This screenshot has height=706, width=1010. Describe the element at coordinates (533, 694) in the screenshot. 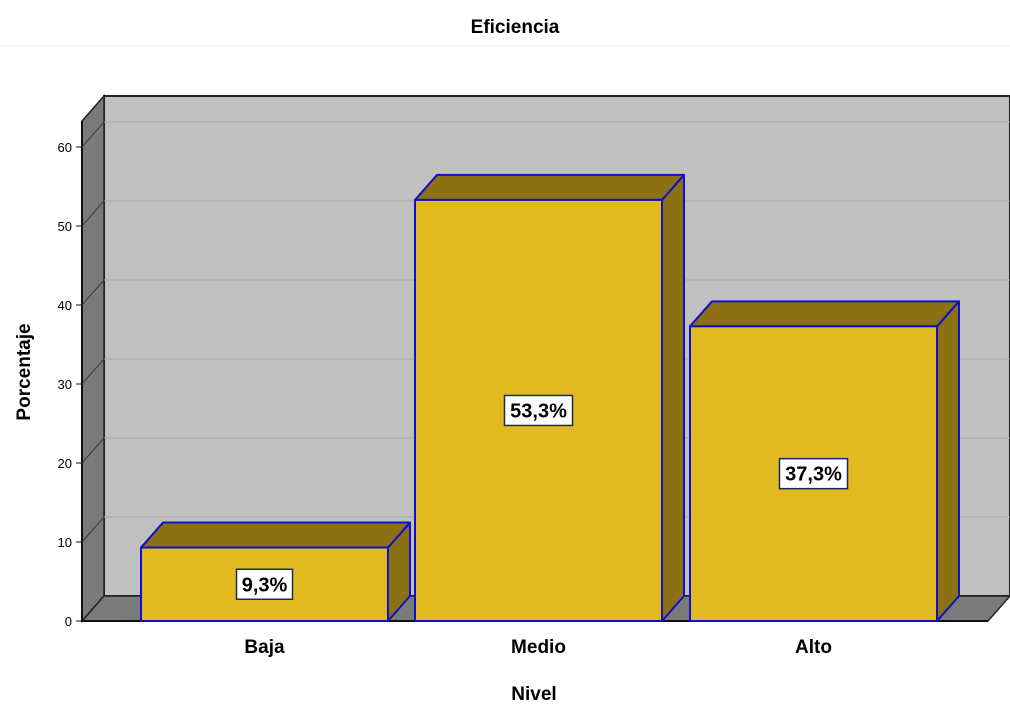

I see `x-axis-title: Nivel` at that location.